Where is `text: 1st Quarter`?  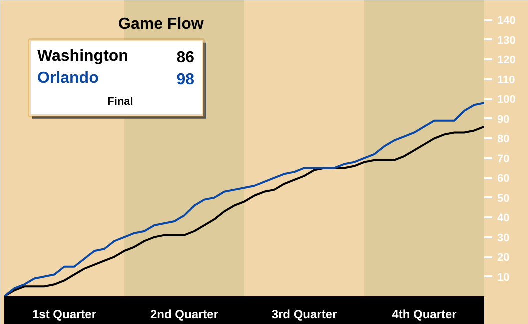 text: 1st Quarter is located at coordinates (64, 315).